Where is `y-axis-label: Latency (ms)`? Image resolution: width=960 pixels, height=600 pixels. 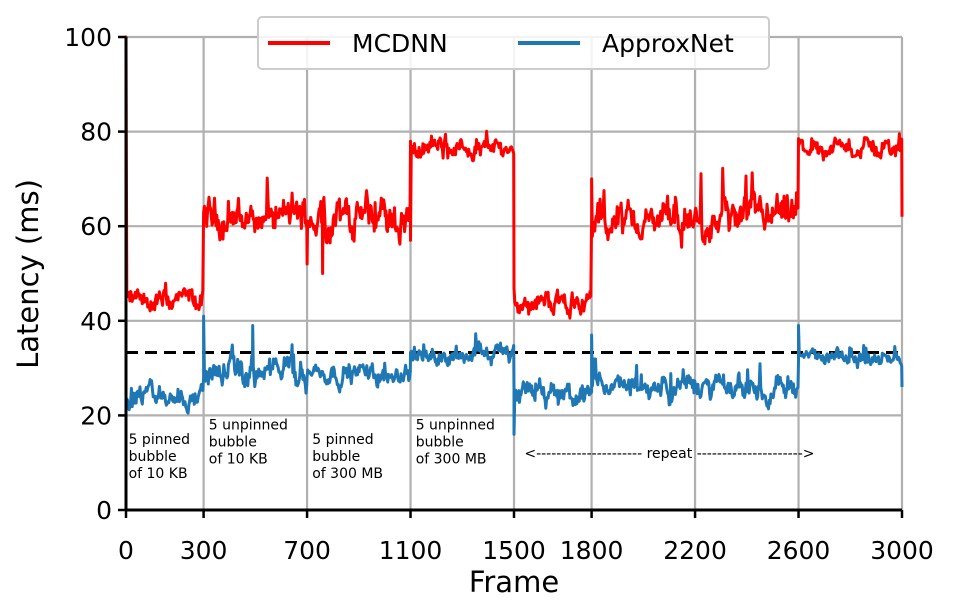 y-axis-label: Latency (ms) is located at coordinates (28, 274).